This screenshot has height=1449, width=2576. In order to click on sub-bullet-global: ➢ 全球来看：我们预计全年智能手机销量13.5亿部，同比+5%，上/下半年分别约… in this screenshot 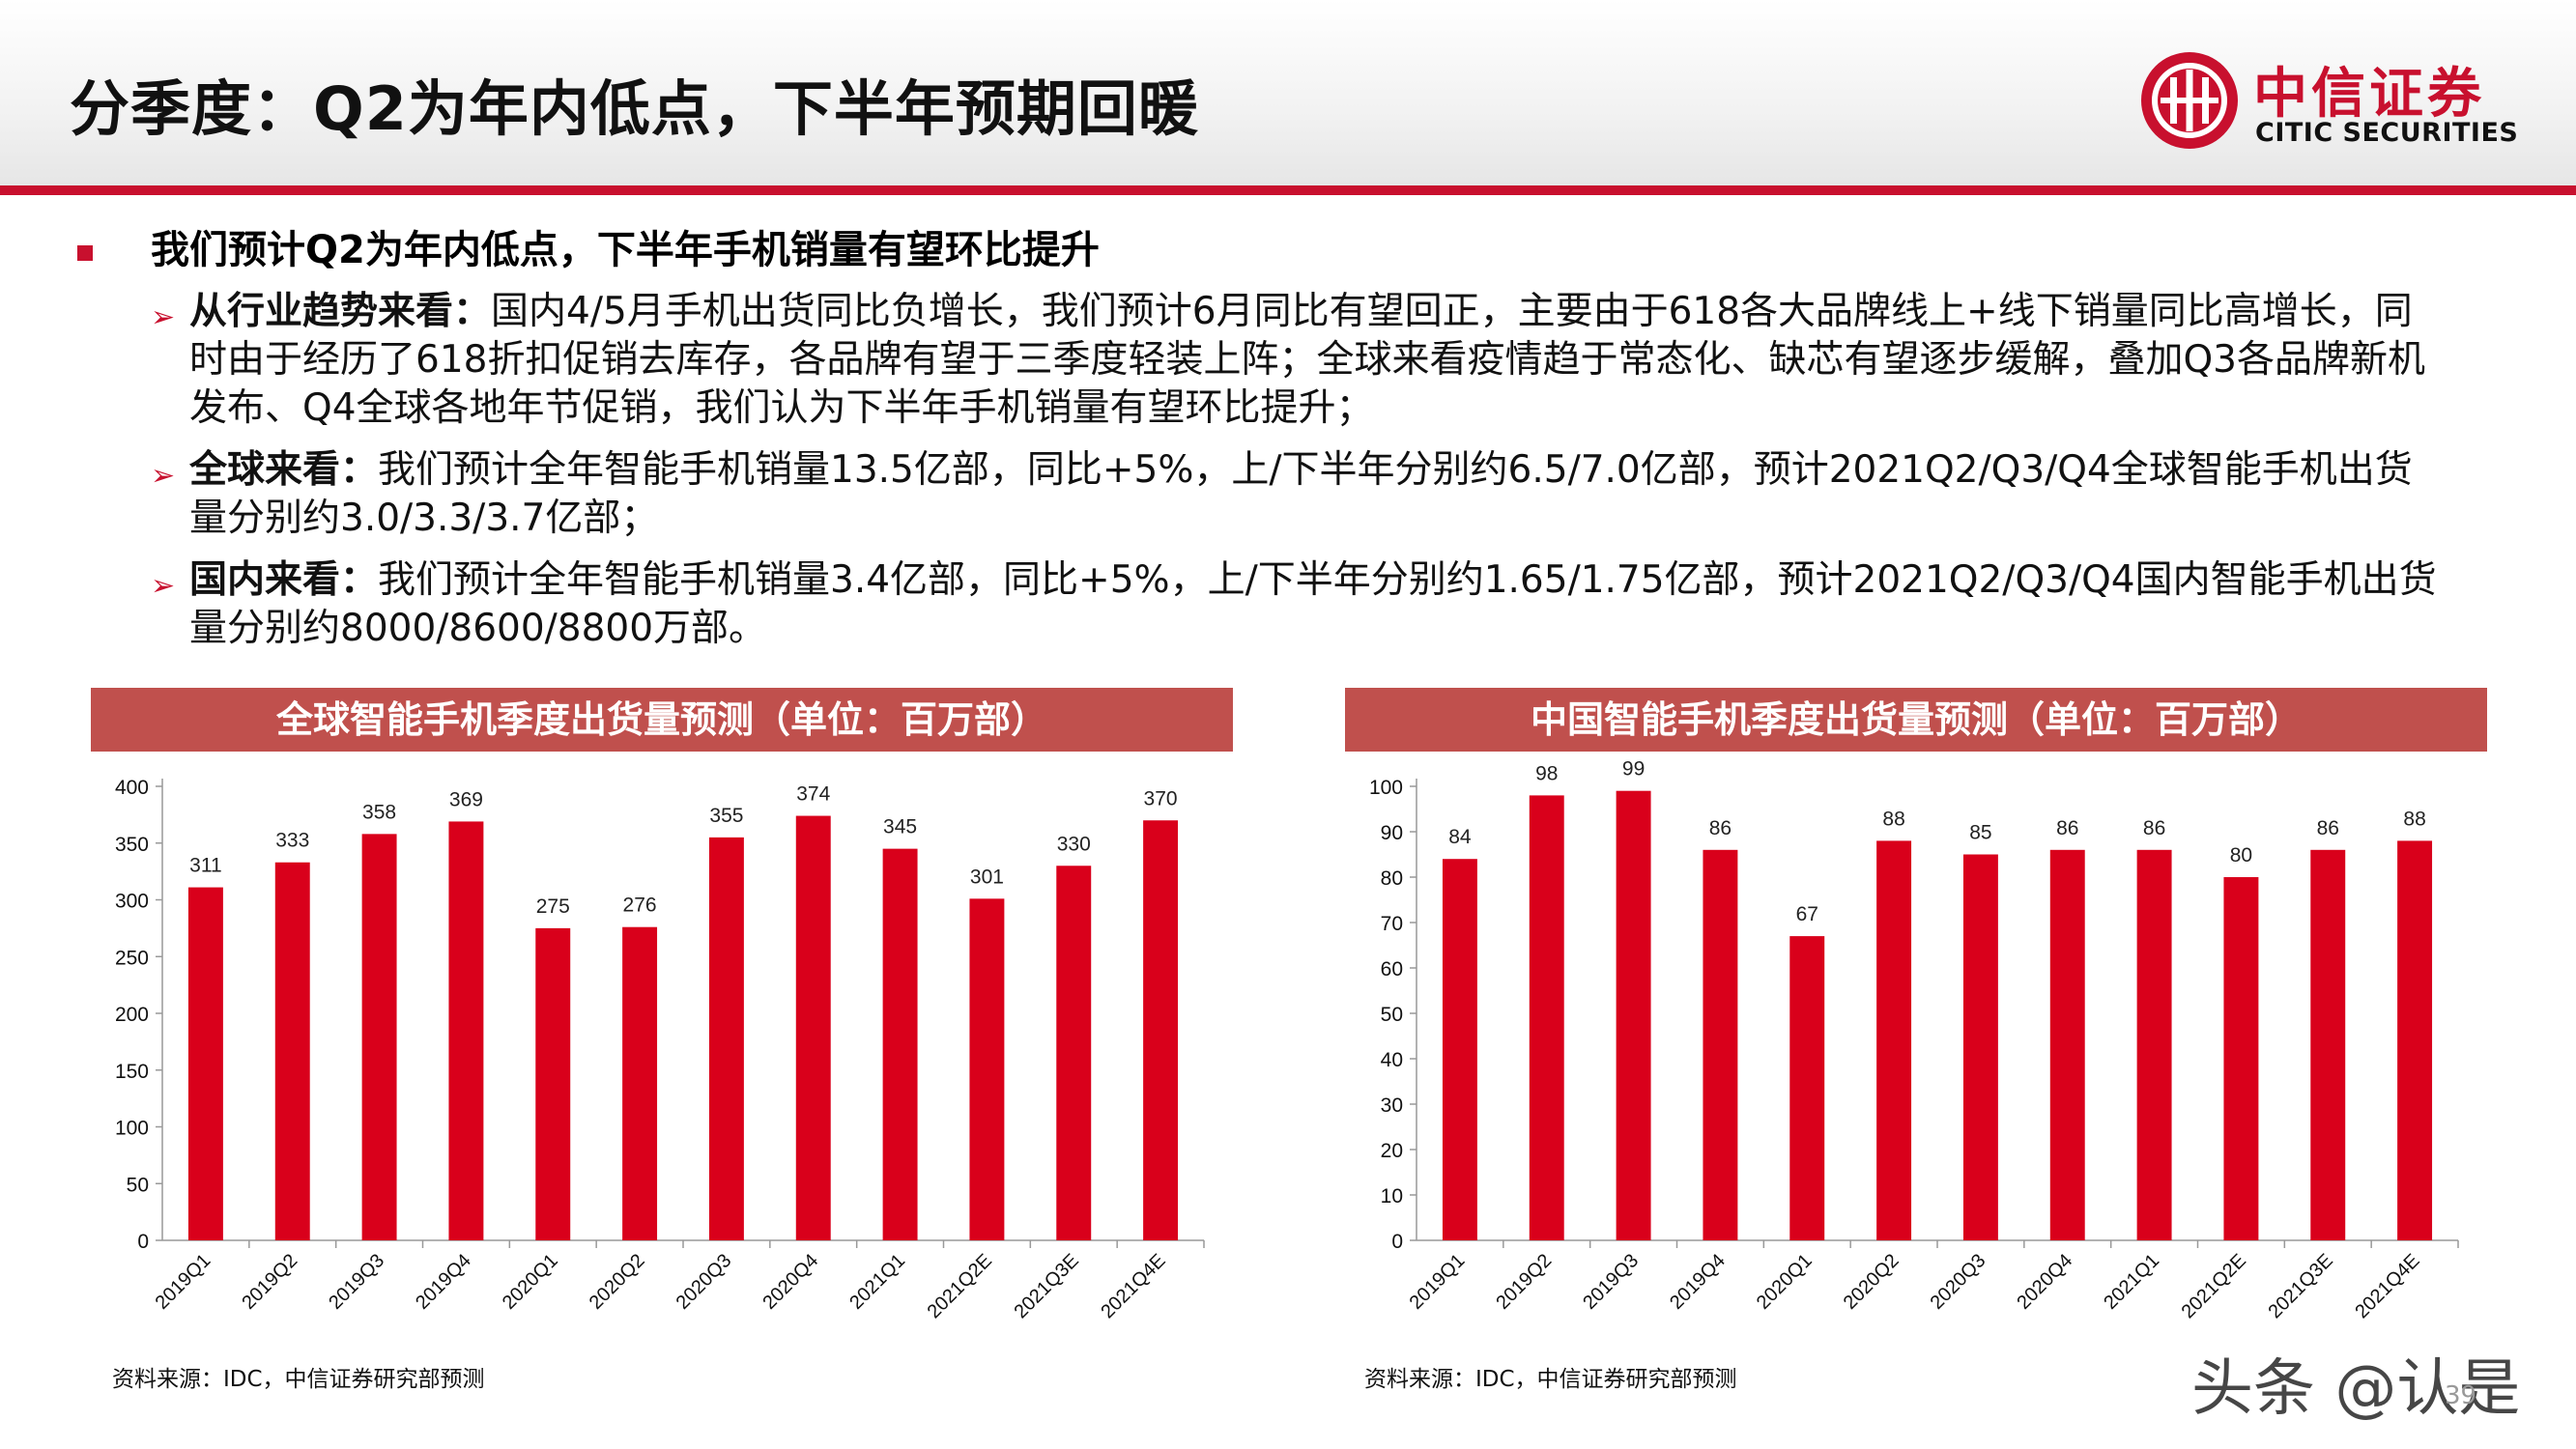, I will do `click(1259, 494)`.